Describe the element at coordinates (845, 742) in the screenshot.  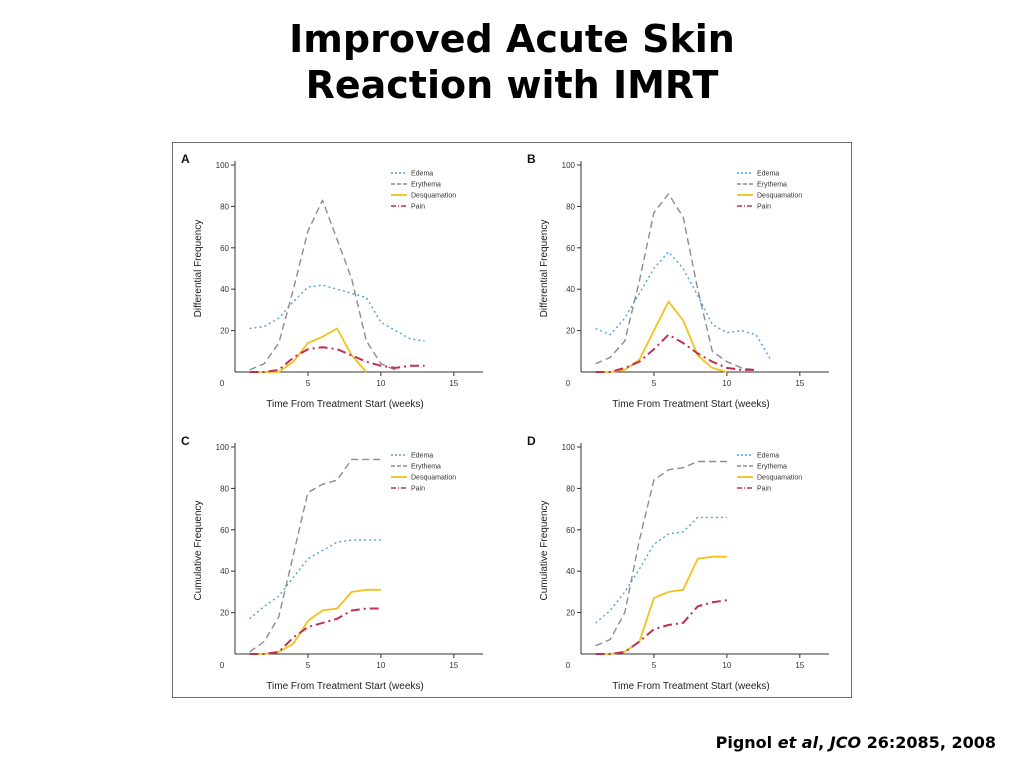
I see `citation-journal: JCO` at that location.